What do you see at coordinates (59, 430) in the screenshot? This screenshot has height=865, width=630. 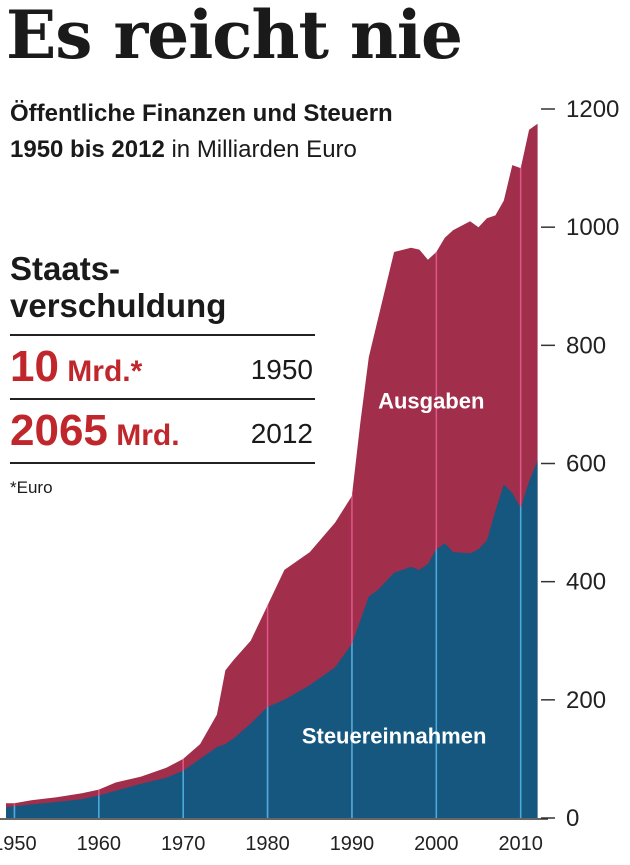 I see `debt-number: 2065` at bounding box center [59, 430].